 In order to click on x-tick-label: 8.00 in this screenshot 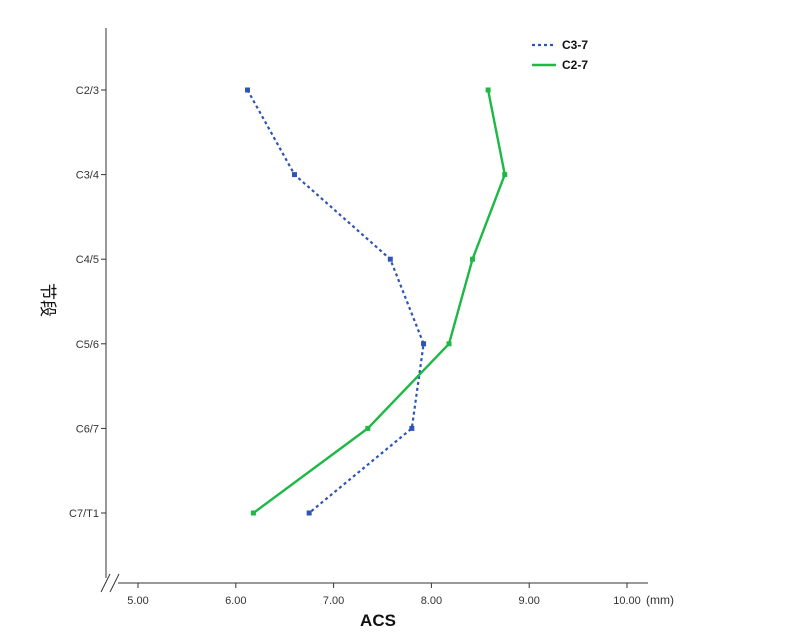, I will do `click(431, 601)`.